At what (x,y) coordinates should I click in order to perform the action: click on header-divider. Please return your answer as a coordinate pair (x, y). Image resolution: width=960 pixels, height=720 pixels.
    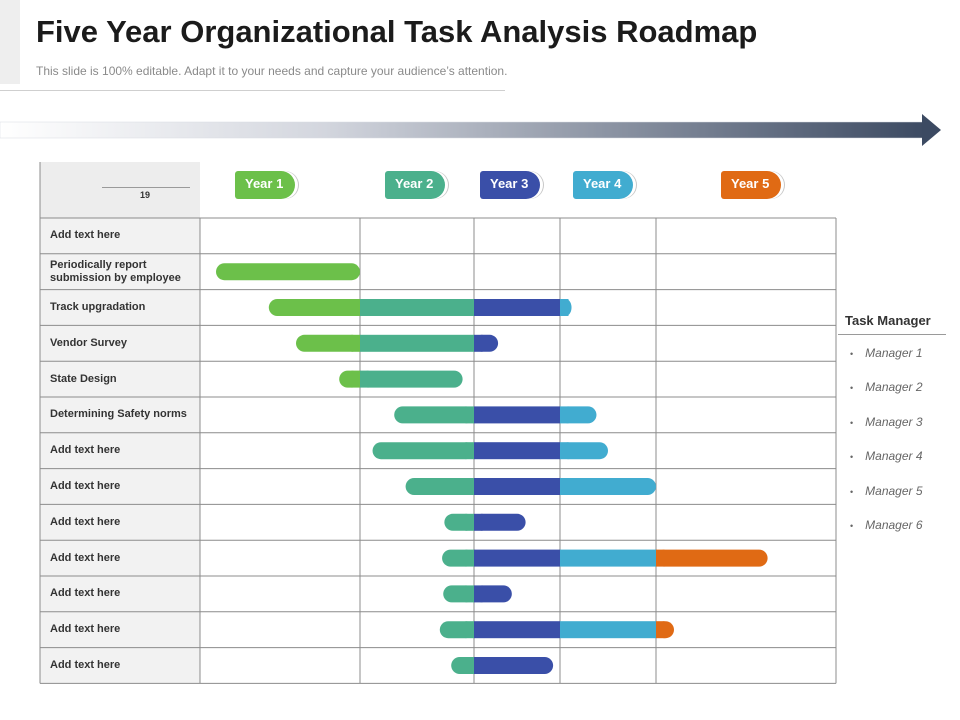
    Looking at the image, I should click on (146, 187).